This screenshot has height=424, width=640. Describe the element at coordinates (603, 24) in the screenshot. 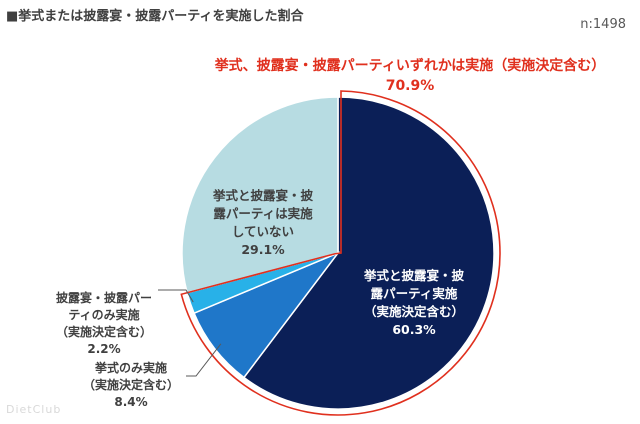

I see `sample-size: n:1498` at that location.